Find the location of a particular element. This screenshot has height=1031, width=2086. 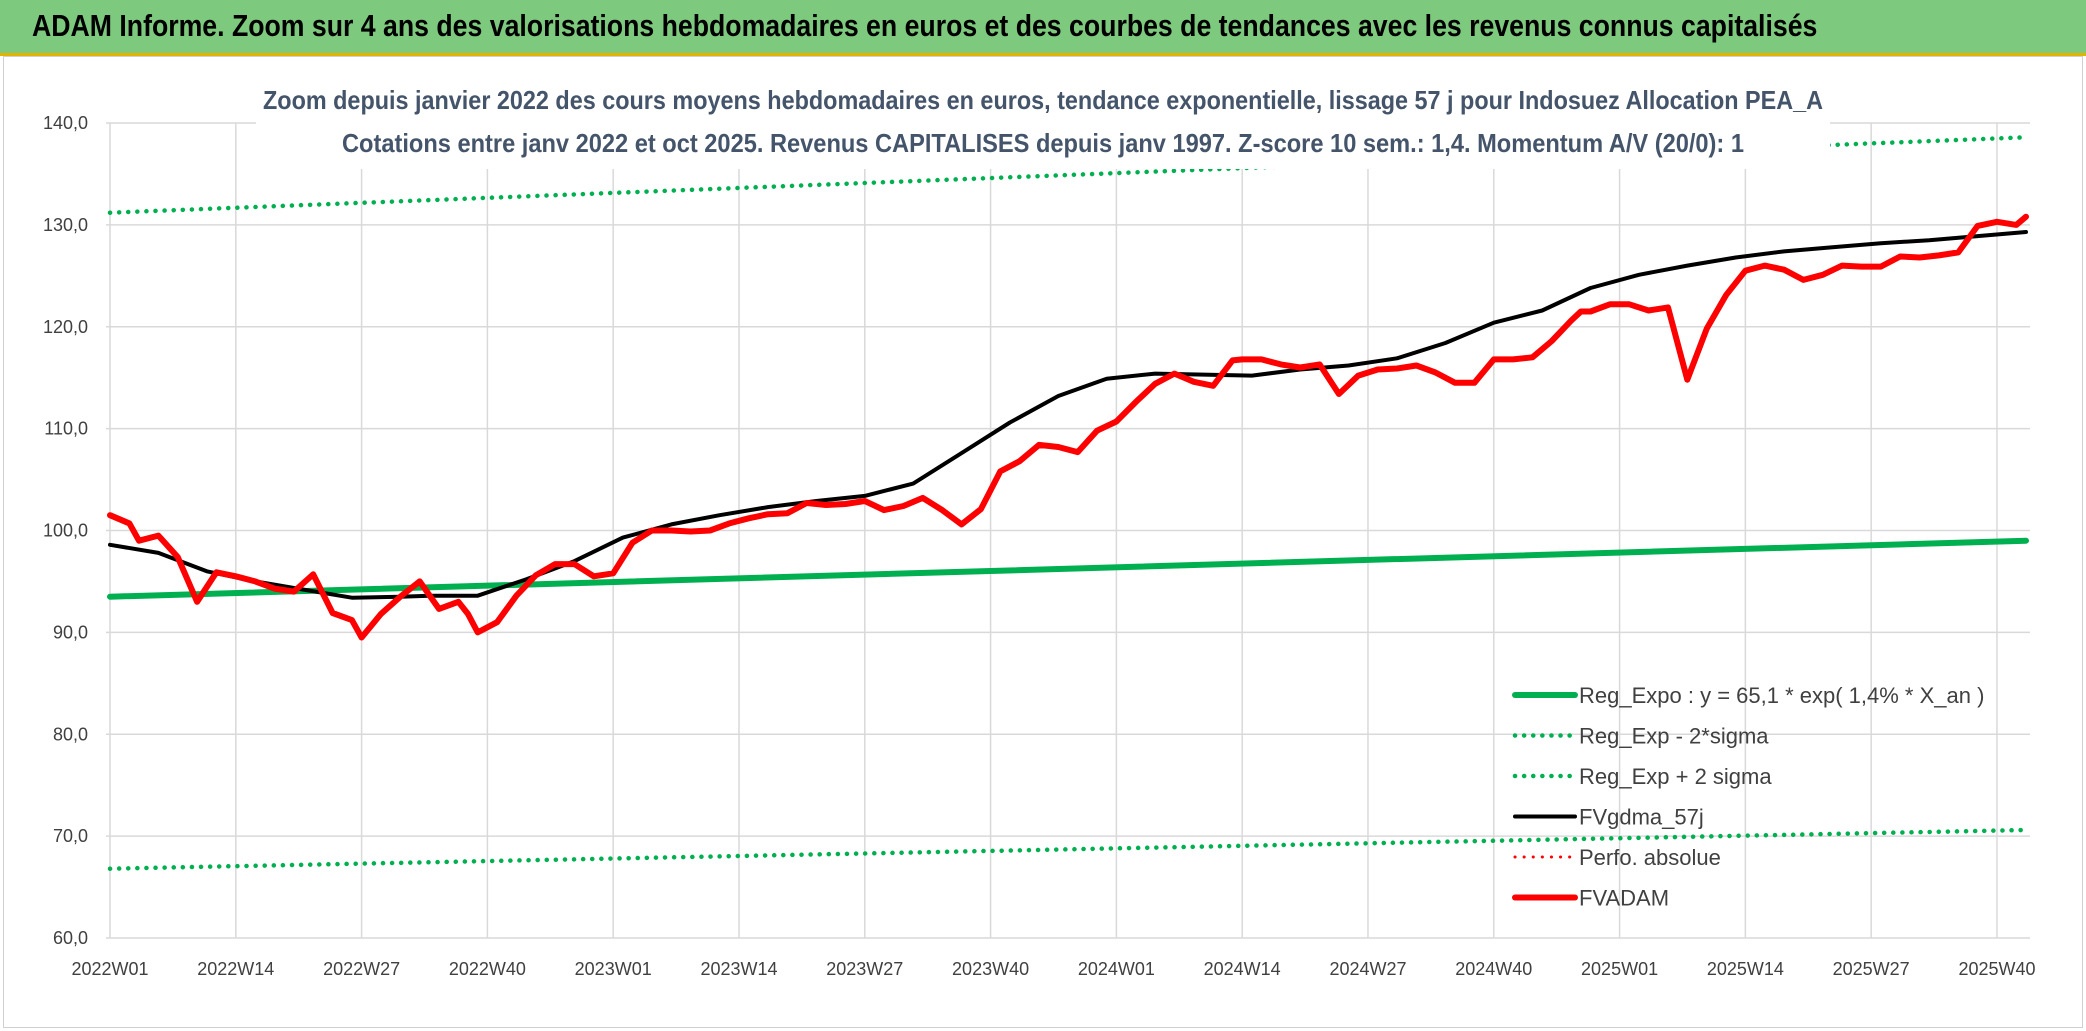

x-tick-label: 2023W14 is located at coordinates (738, 969).